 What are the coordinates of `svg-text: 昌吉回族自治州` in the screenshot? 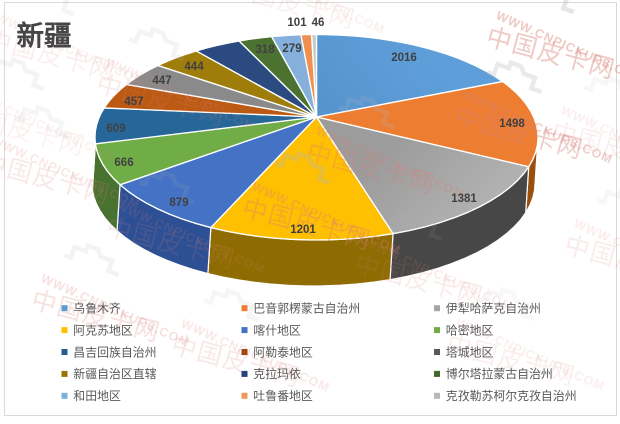 It's located at (114, 352).